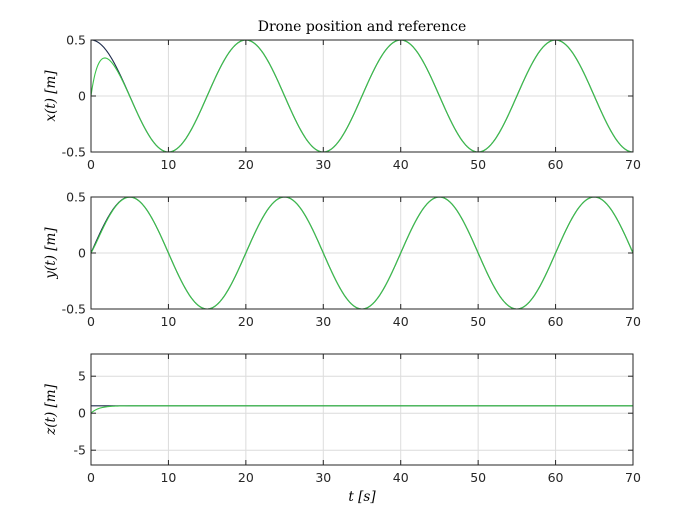 Image resolution: width=700 pixels, height=524 pixels. What do you see at coordinates (362, 497) in the screenshot?
I see `x-axis-label: t [s]` at bounding box center [362, 497].